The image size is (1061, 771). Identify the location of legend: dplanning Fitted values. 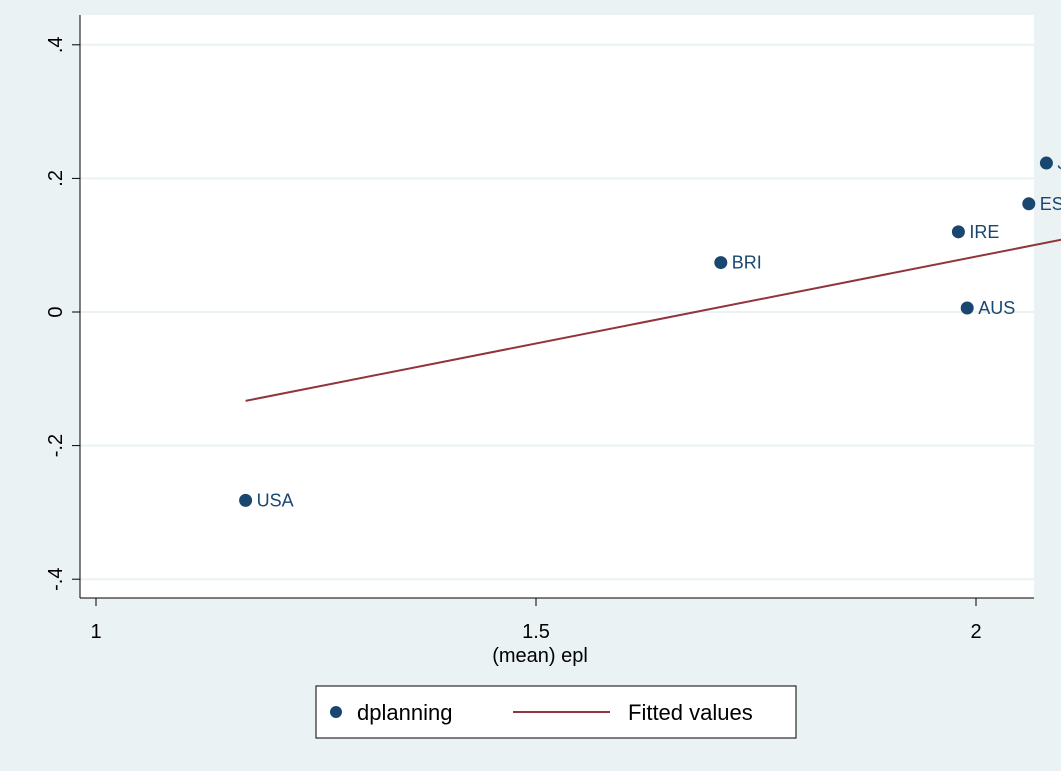
(556, 712).